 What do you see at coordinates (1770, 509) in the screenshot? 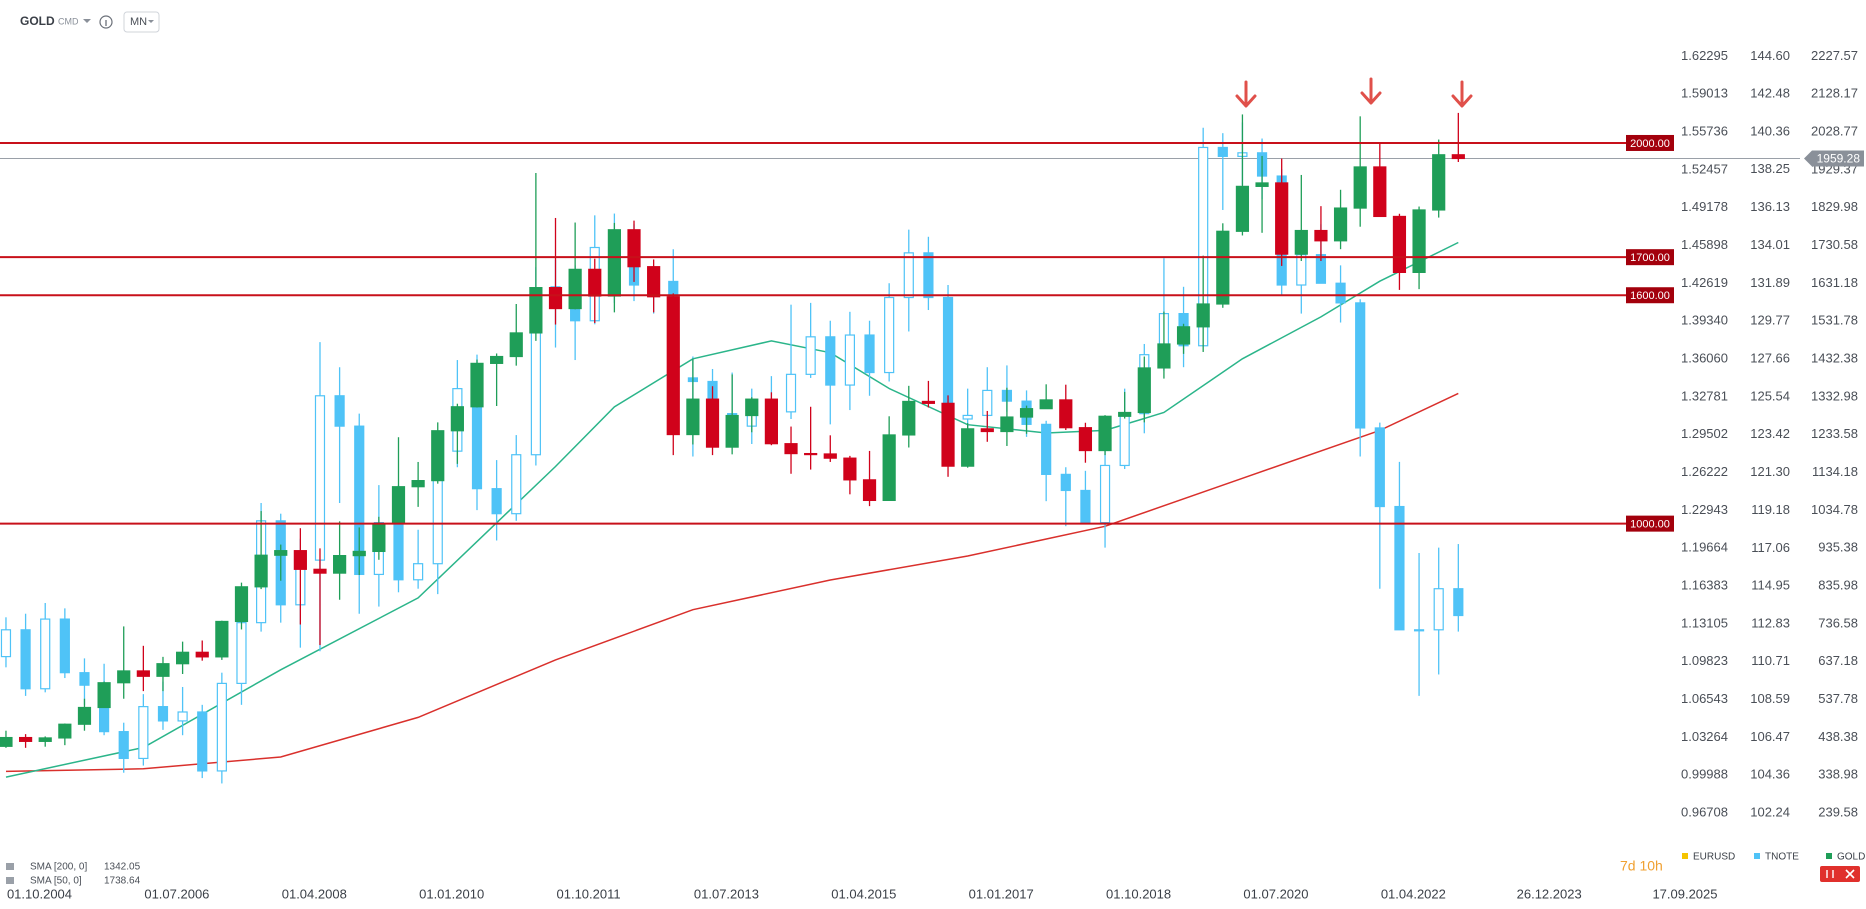
I see `tnote-tick-label: 119.18` at bounding box center [1770, 509].